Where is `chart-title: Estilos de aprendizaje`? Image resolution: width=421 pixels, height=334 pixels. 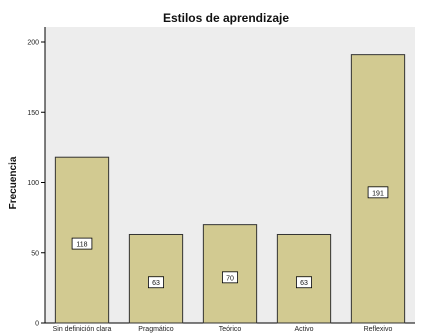
chart-title: Estilos de aprendizaje is located at coordinates (226, 18).